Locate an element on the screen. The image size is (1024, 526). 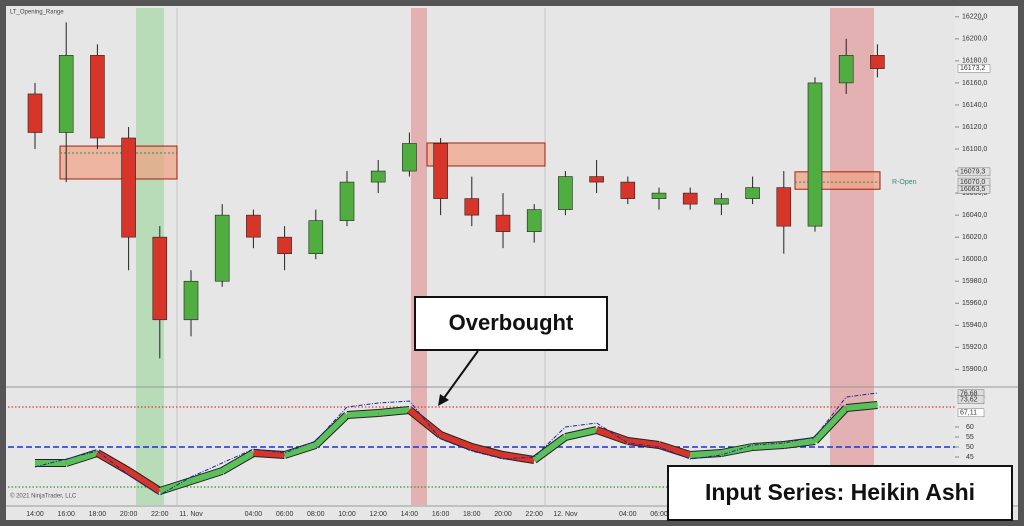
caption-box is located at coordinates (840, 493).